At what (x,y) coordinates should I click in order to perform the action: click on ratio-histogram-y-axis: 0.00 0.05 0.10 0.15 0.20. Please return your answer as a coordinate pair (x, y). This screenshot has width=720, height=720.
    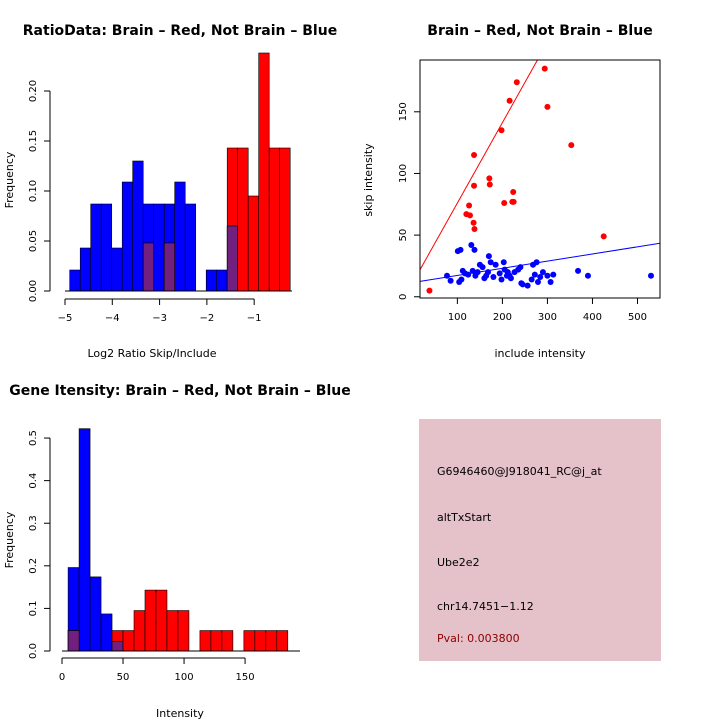
    Looking at the image, I should click on (39, 191).